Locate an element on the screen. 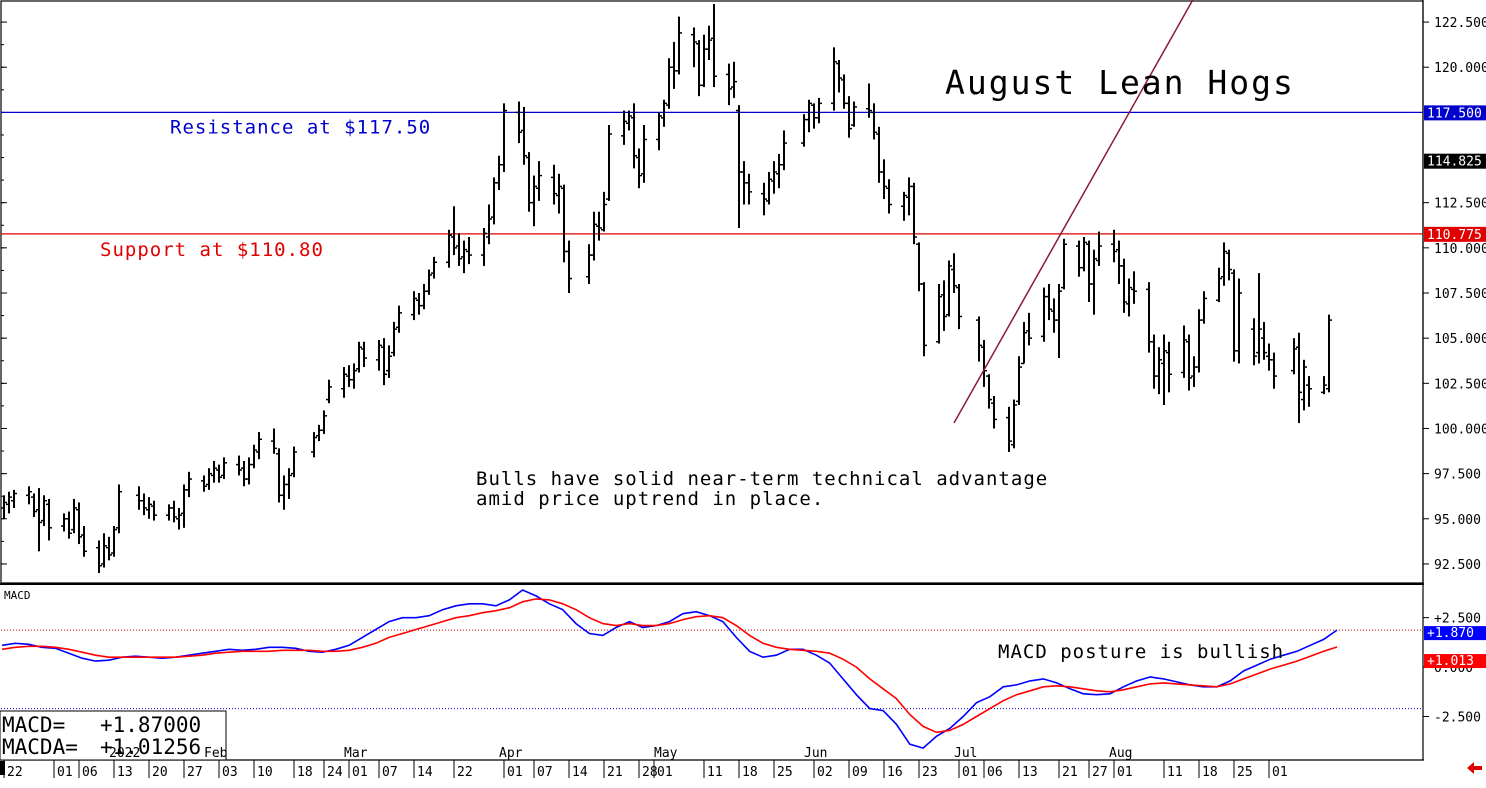 The width and height of the screenshot is (1486, 788). x-tick-label: 11 is located at coordinates (1175, 772).